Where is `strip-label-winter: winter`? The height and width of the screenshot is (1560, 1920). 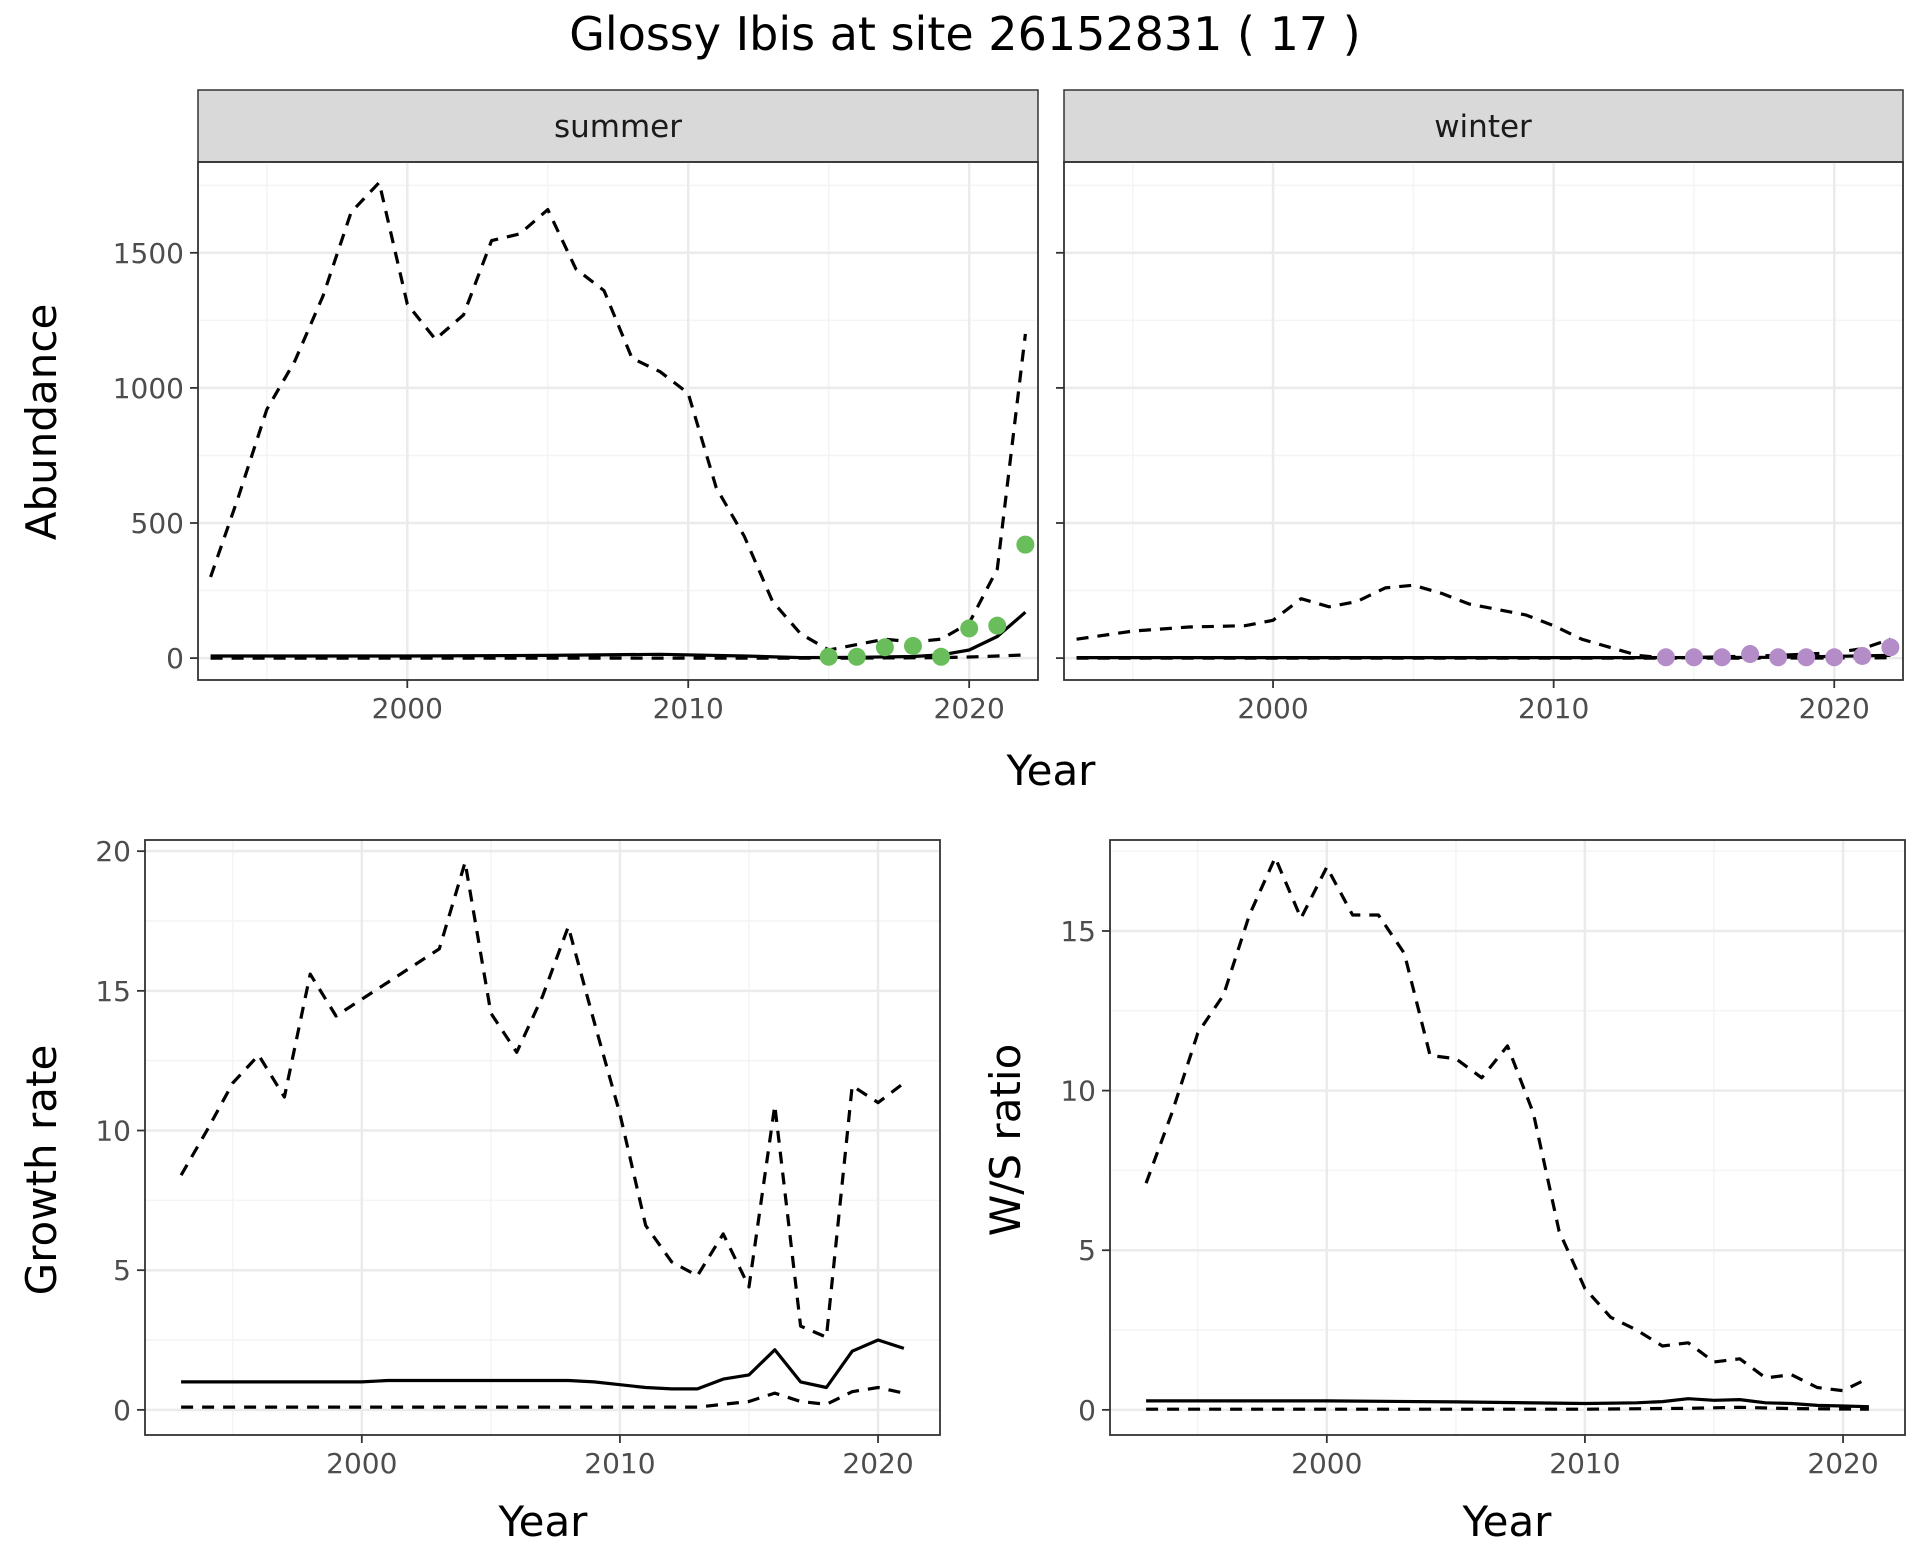
strip-label-winter: winter is located at coordinates (1483, 127).